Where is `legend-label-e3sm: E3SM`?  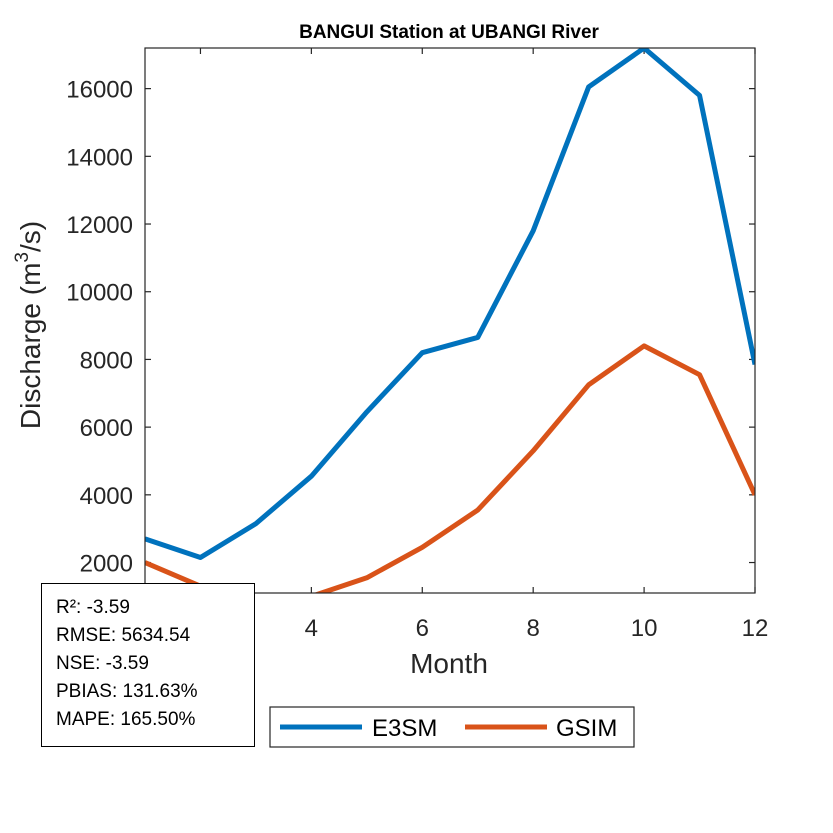
legend-label-e3sm: E3SM is located at coordinates (404, 728).